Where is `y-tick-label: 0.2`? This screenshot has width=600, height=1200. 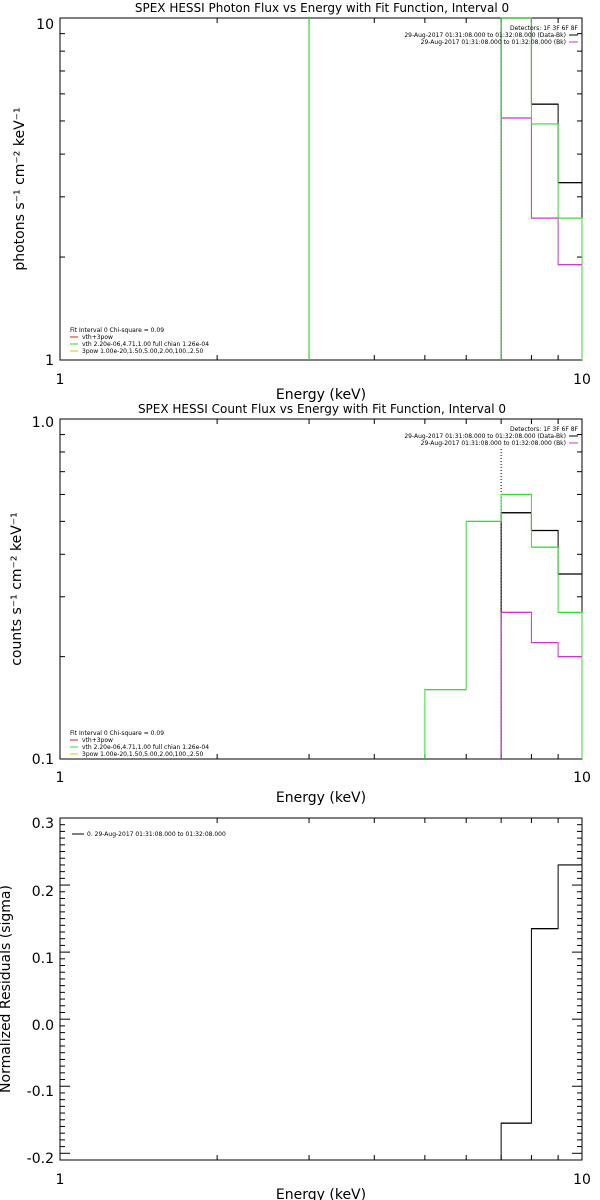 y-tick-label: 0.2 is located at coordinates (43, 892).